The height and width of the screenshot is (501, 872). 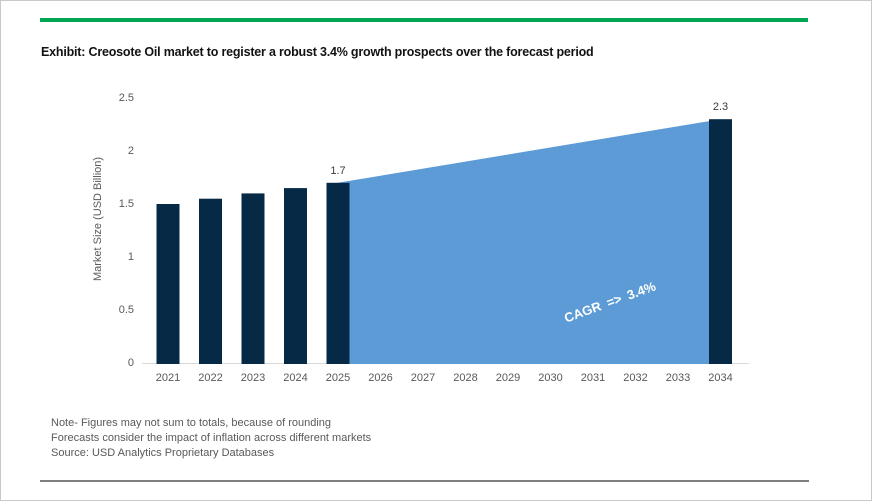 What do you see at coordinates (126, 204) in the screenshot?
I see `y-tick-label-1.5: 1.5` at bounding box center [126, 204].